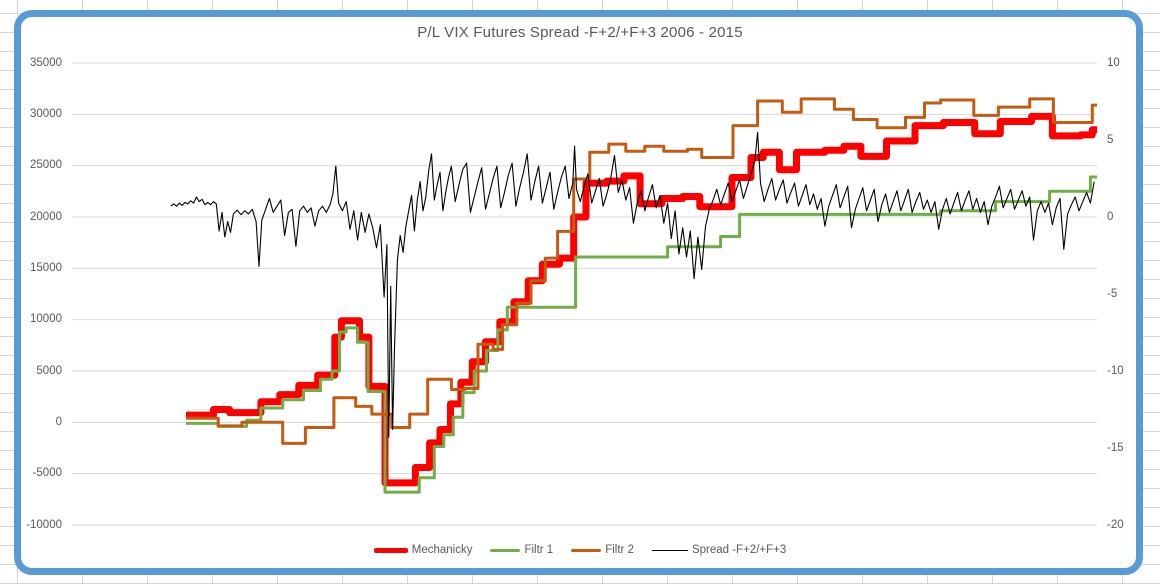 Image resolution: width=1160 pixels, height=584 pixels. I want to click on legend-item-spread: Spread -F+2/+F+3, so click(719, 550).